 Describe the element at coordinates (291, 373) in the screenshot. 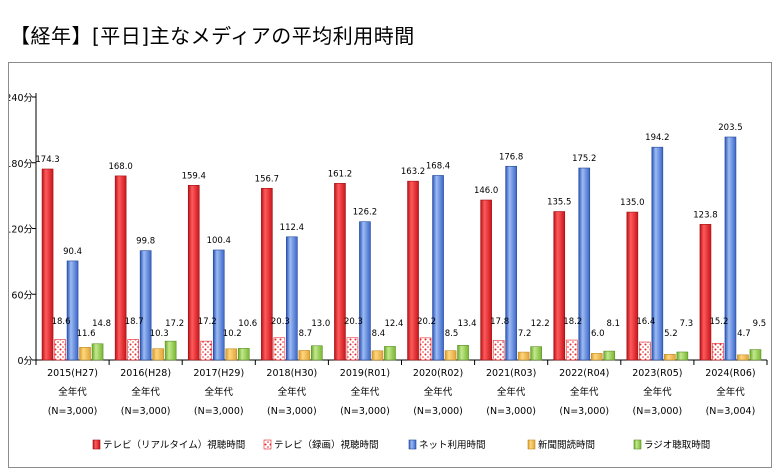

I see `x-label-year: 2018(H30)` at that location.